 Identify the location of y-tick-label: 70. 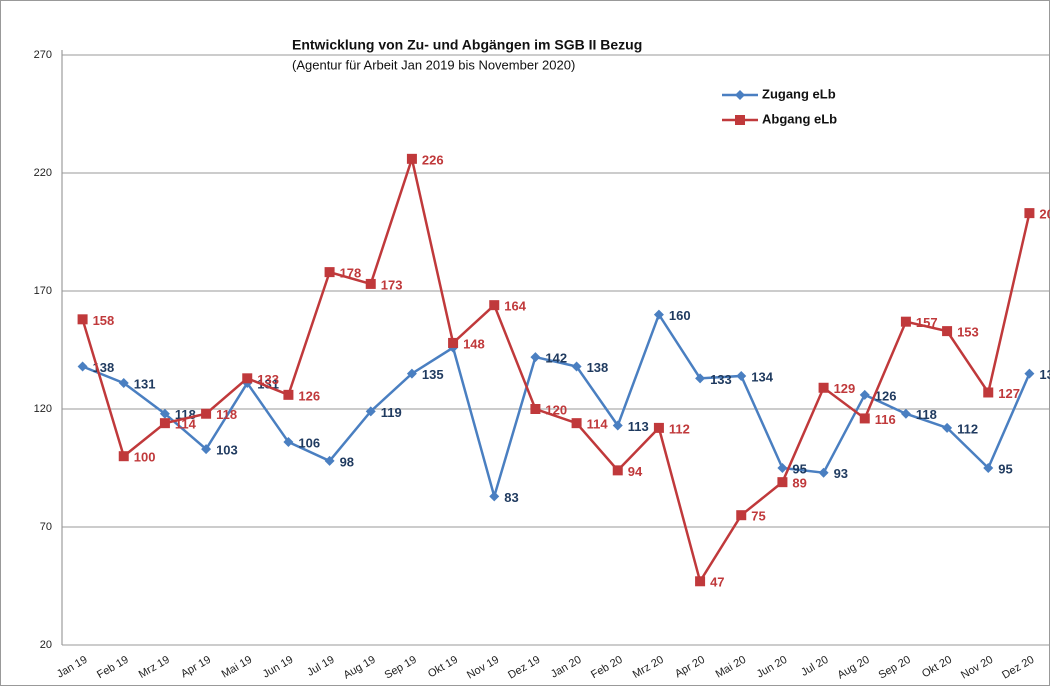
(46, 527).